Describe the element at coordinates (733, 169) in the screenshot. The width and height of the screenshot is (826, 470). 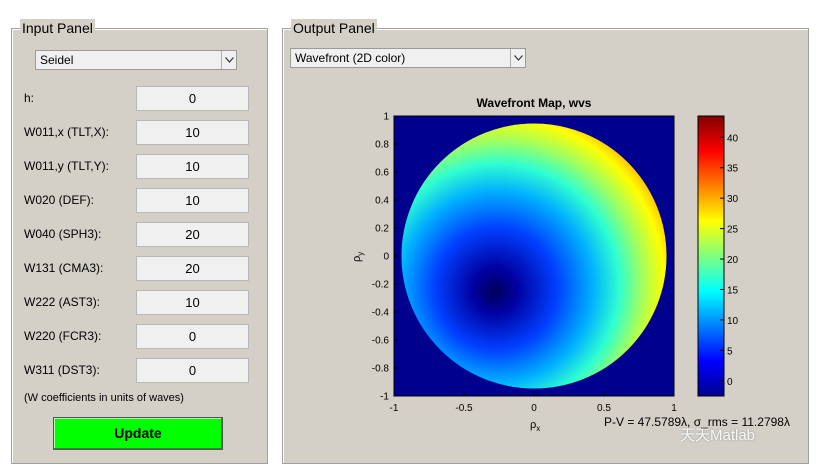
I see `colorbar-tick-label: 35` at that location.